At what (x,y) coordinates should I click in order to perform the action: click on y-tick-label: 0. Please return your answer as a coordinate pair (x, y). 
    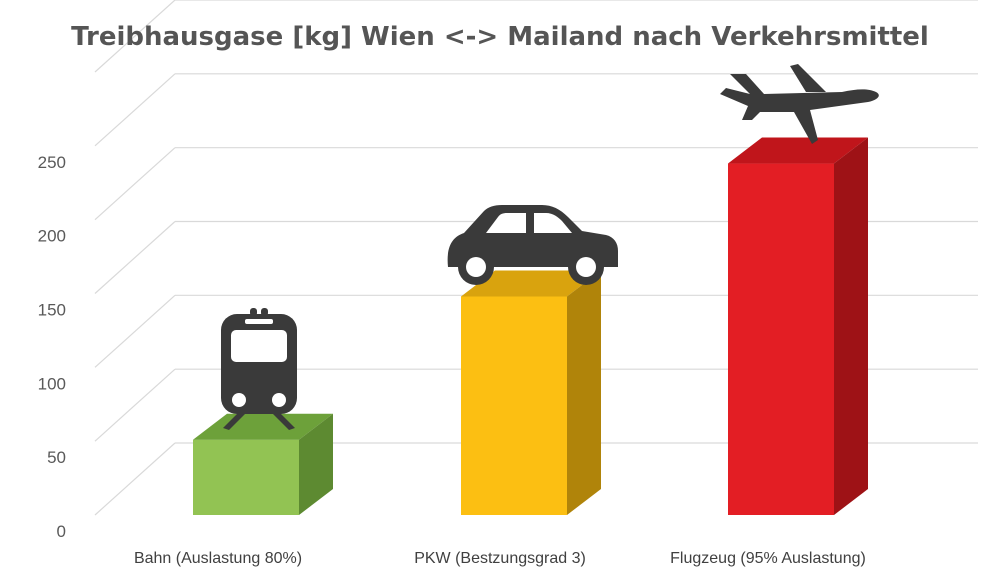
    Looking at the image, I should click on (61, 531).